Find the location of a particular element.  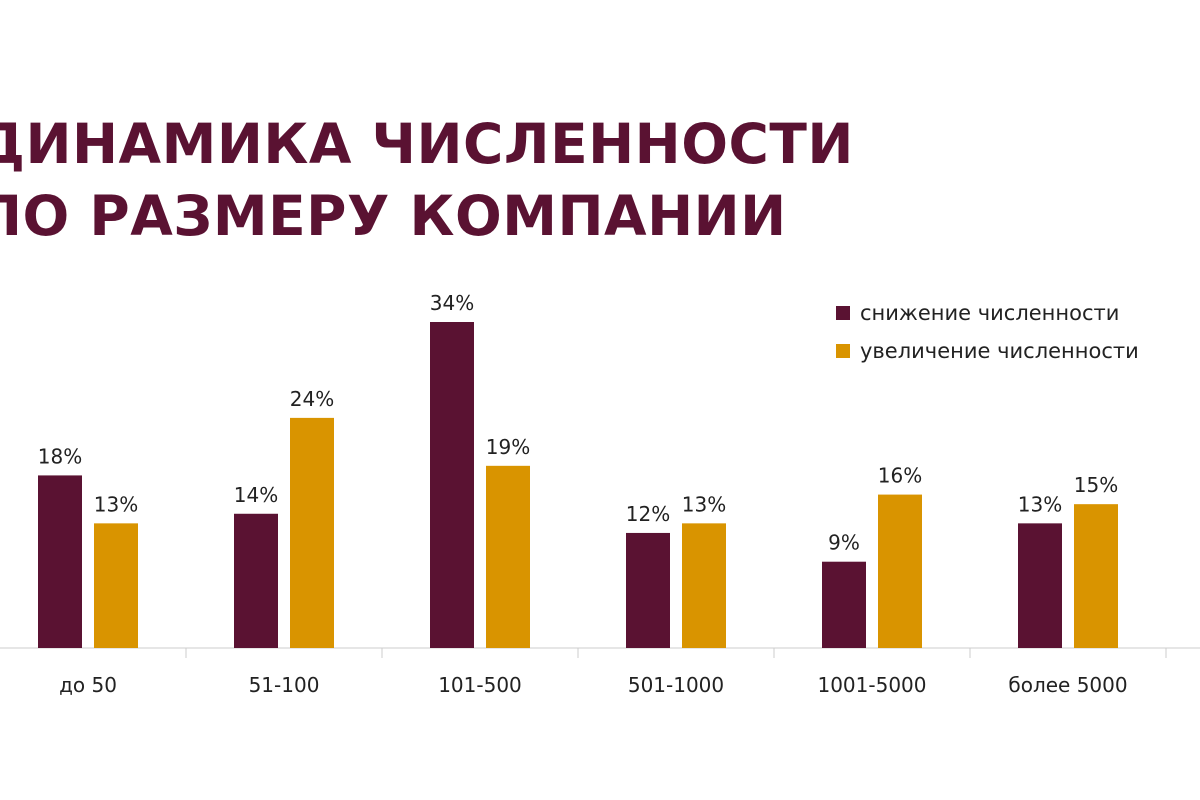

chart-title-line-2: ПО РАЗМЕРУ КОМПАНИИ is located at coordinates (393, 216).